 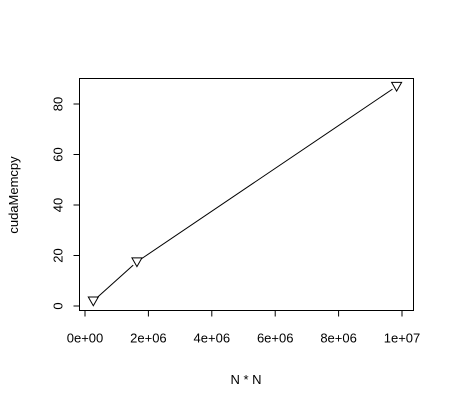 I want to click on y-tick-label: 80, so click(x=58, y=104).